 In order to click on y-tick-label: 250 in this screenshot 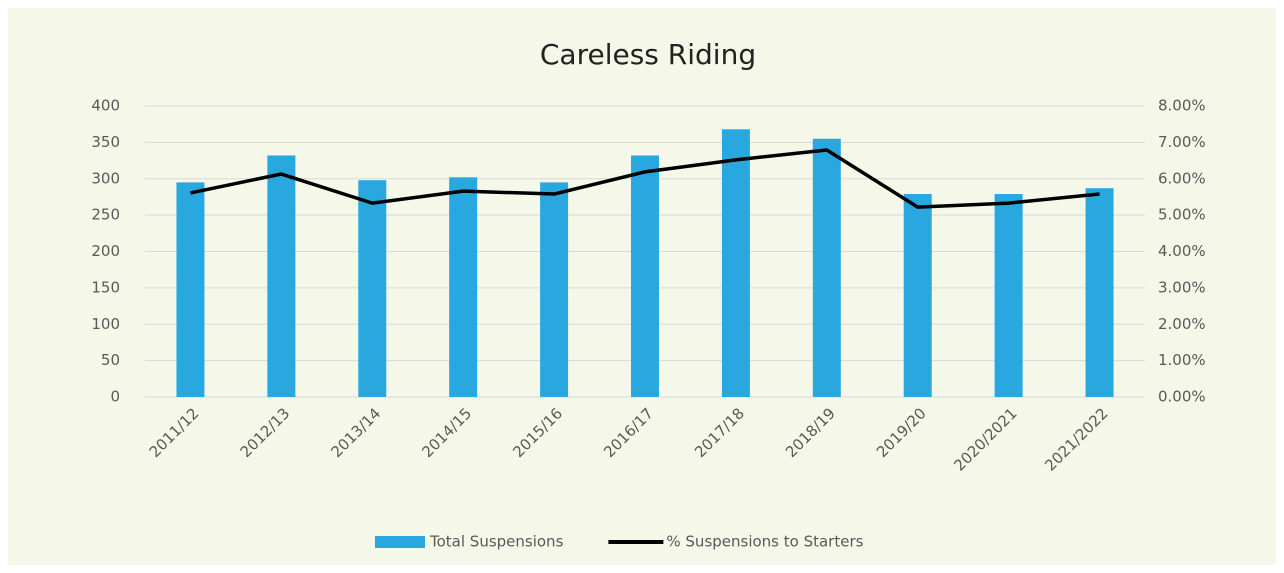, I will do `click(105, 215)`.